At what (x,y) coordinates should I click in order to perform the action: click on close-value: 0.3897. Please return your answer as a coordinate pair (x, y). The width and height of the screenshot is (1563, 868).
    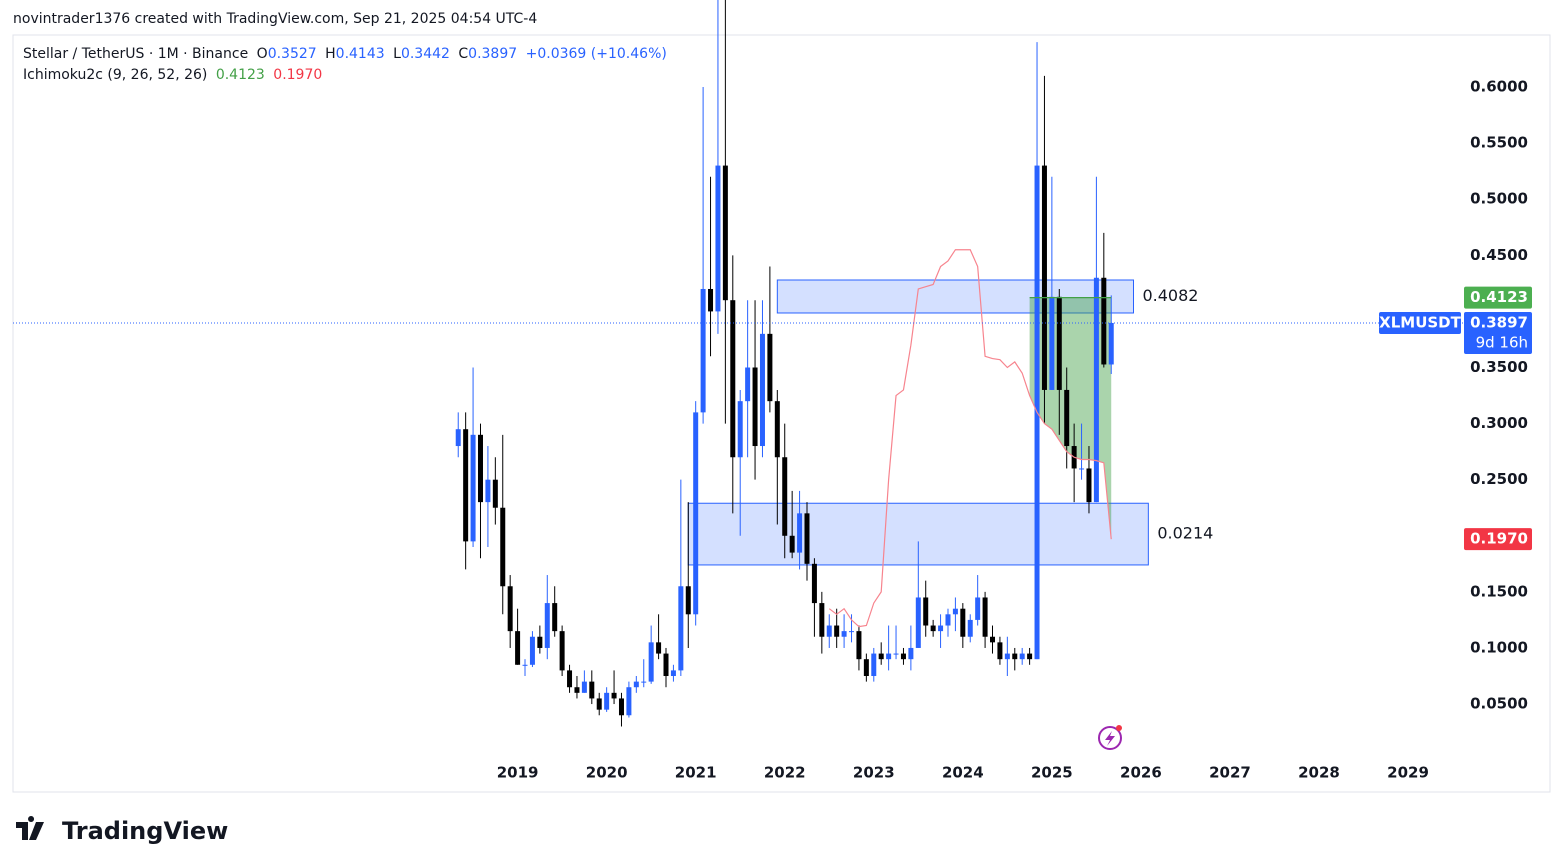
    Looking at the image, I should click on (492, 54).